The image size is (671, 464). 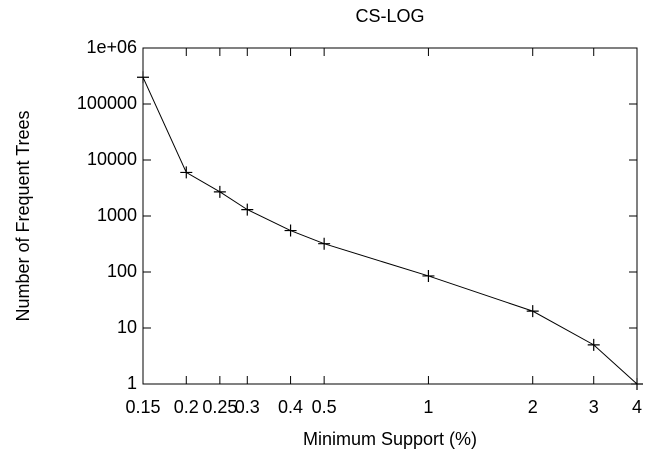 What do you see at coordinates (127, 327) in the screenshot?
I see `y-tick-label: 10` at bounding box center [127, 327].